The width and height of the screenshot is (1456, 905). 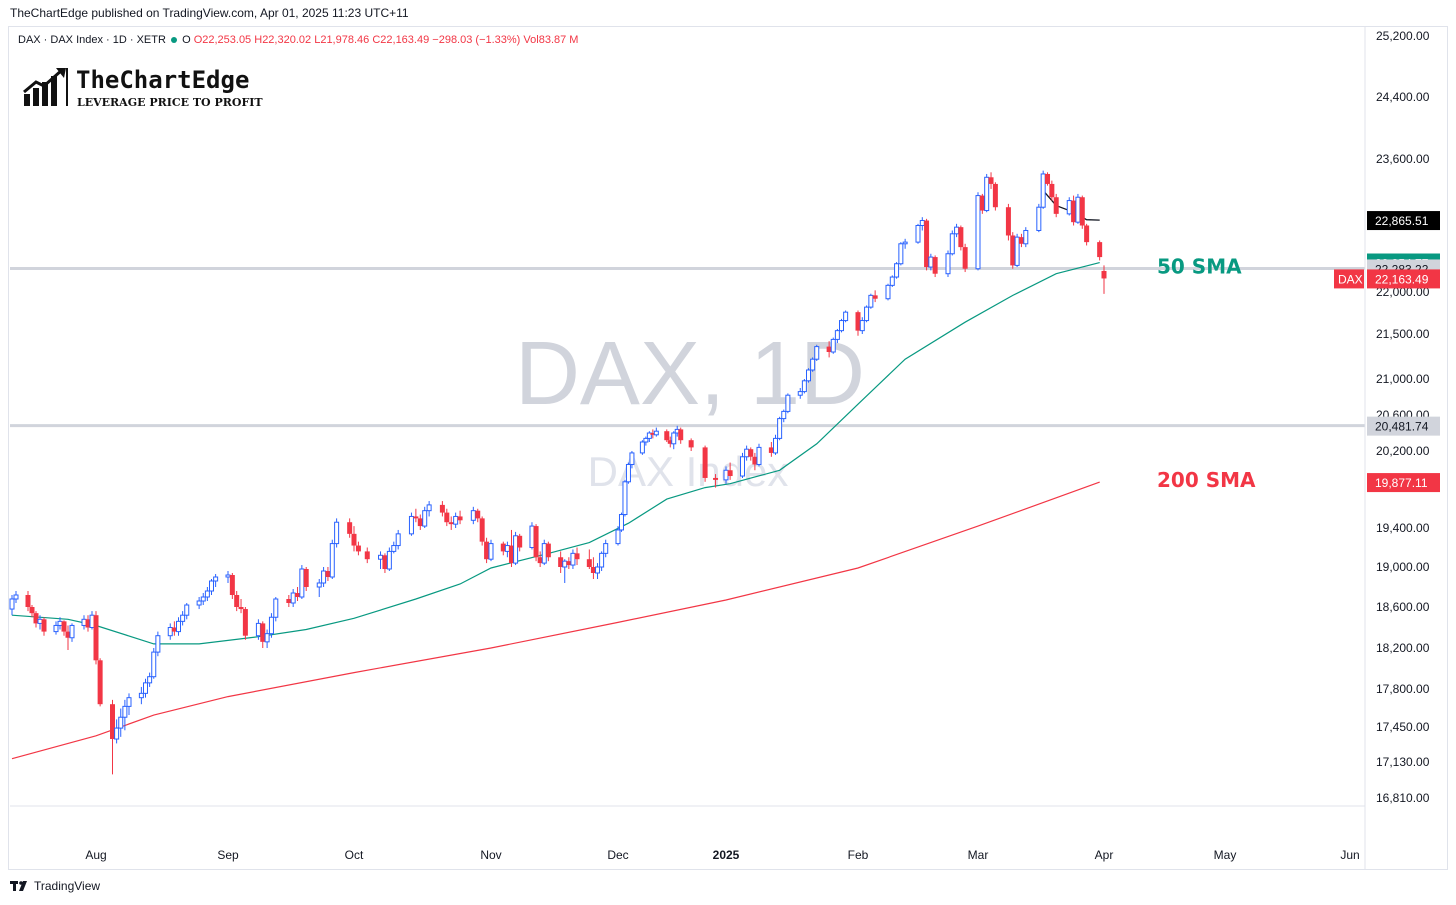 What do you see at coordinates (55, 886) in the screenshot?
I see `tradingview-branding: TradingView` at bounding box center [55, 886].